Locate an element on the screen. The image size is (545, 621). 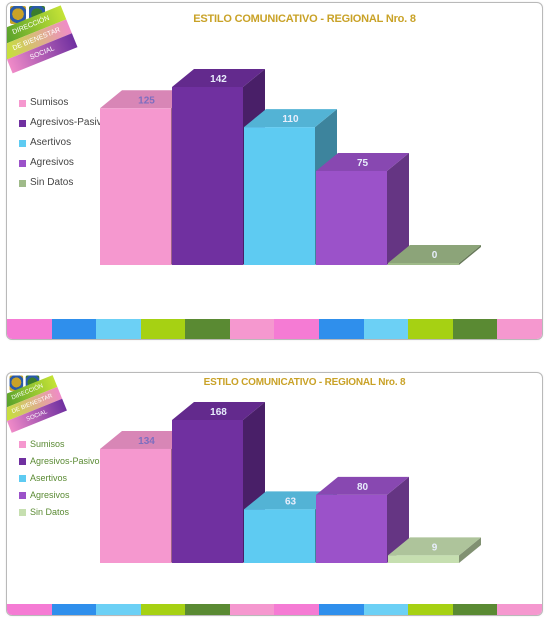
data-label: 0 is located at coordinates (435, 255).